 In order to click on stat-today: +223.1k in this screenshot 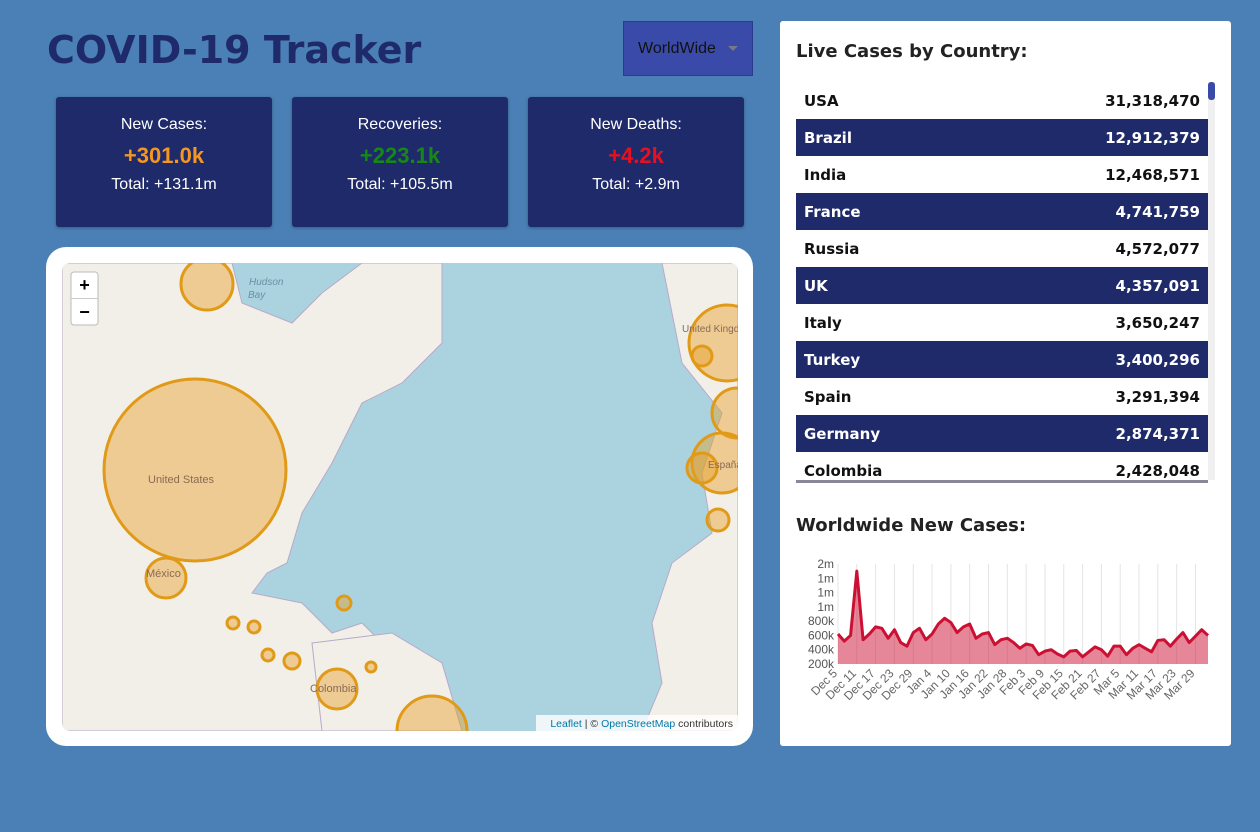, I will do `click(400, 155)`.